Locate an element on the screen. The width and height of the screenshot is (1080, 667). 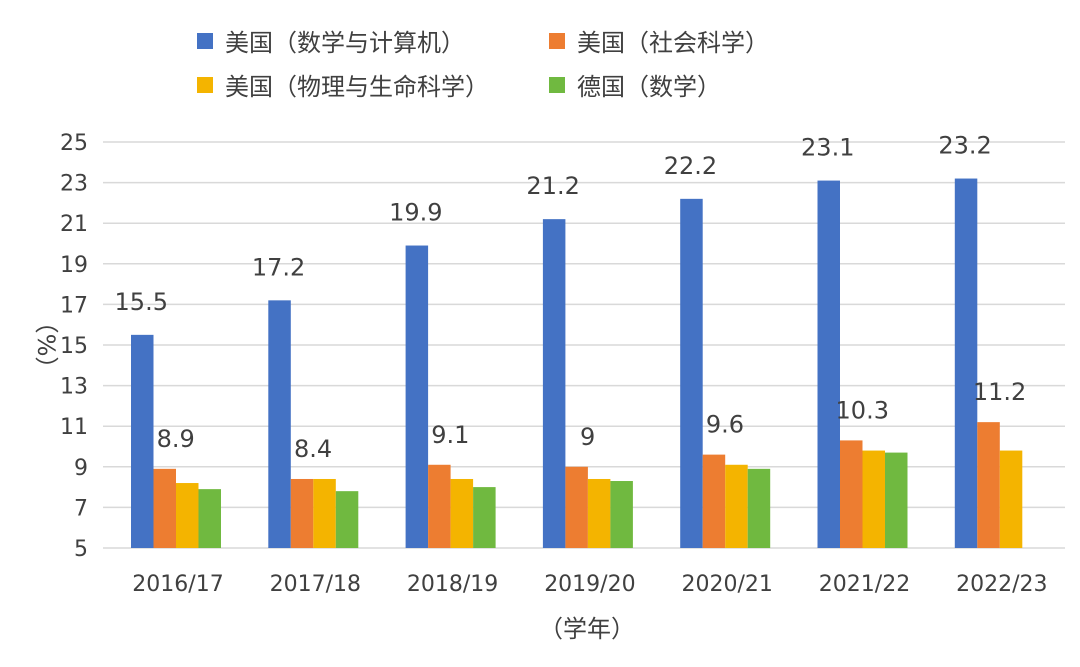
x-tick-label: 2018/19 is located at coordinates (452, 584).